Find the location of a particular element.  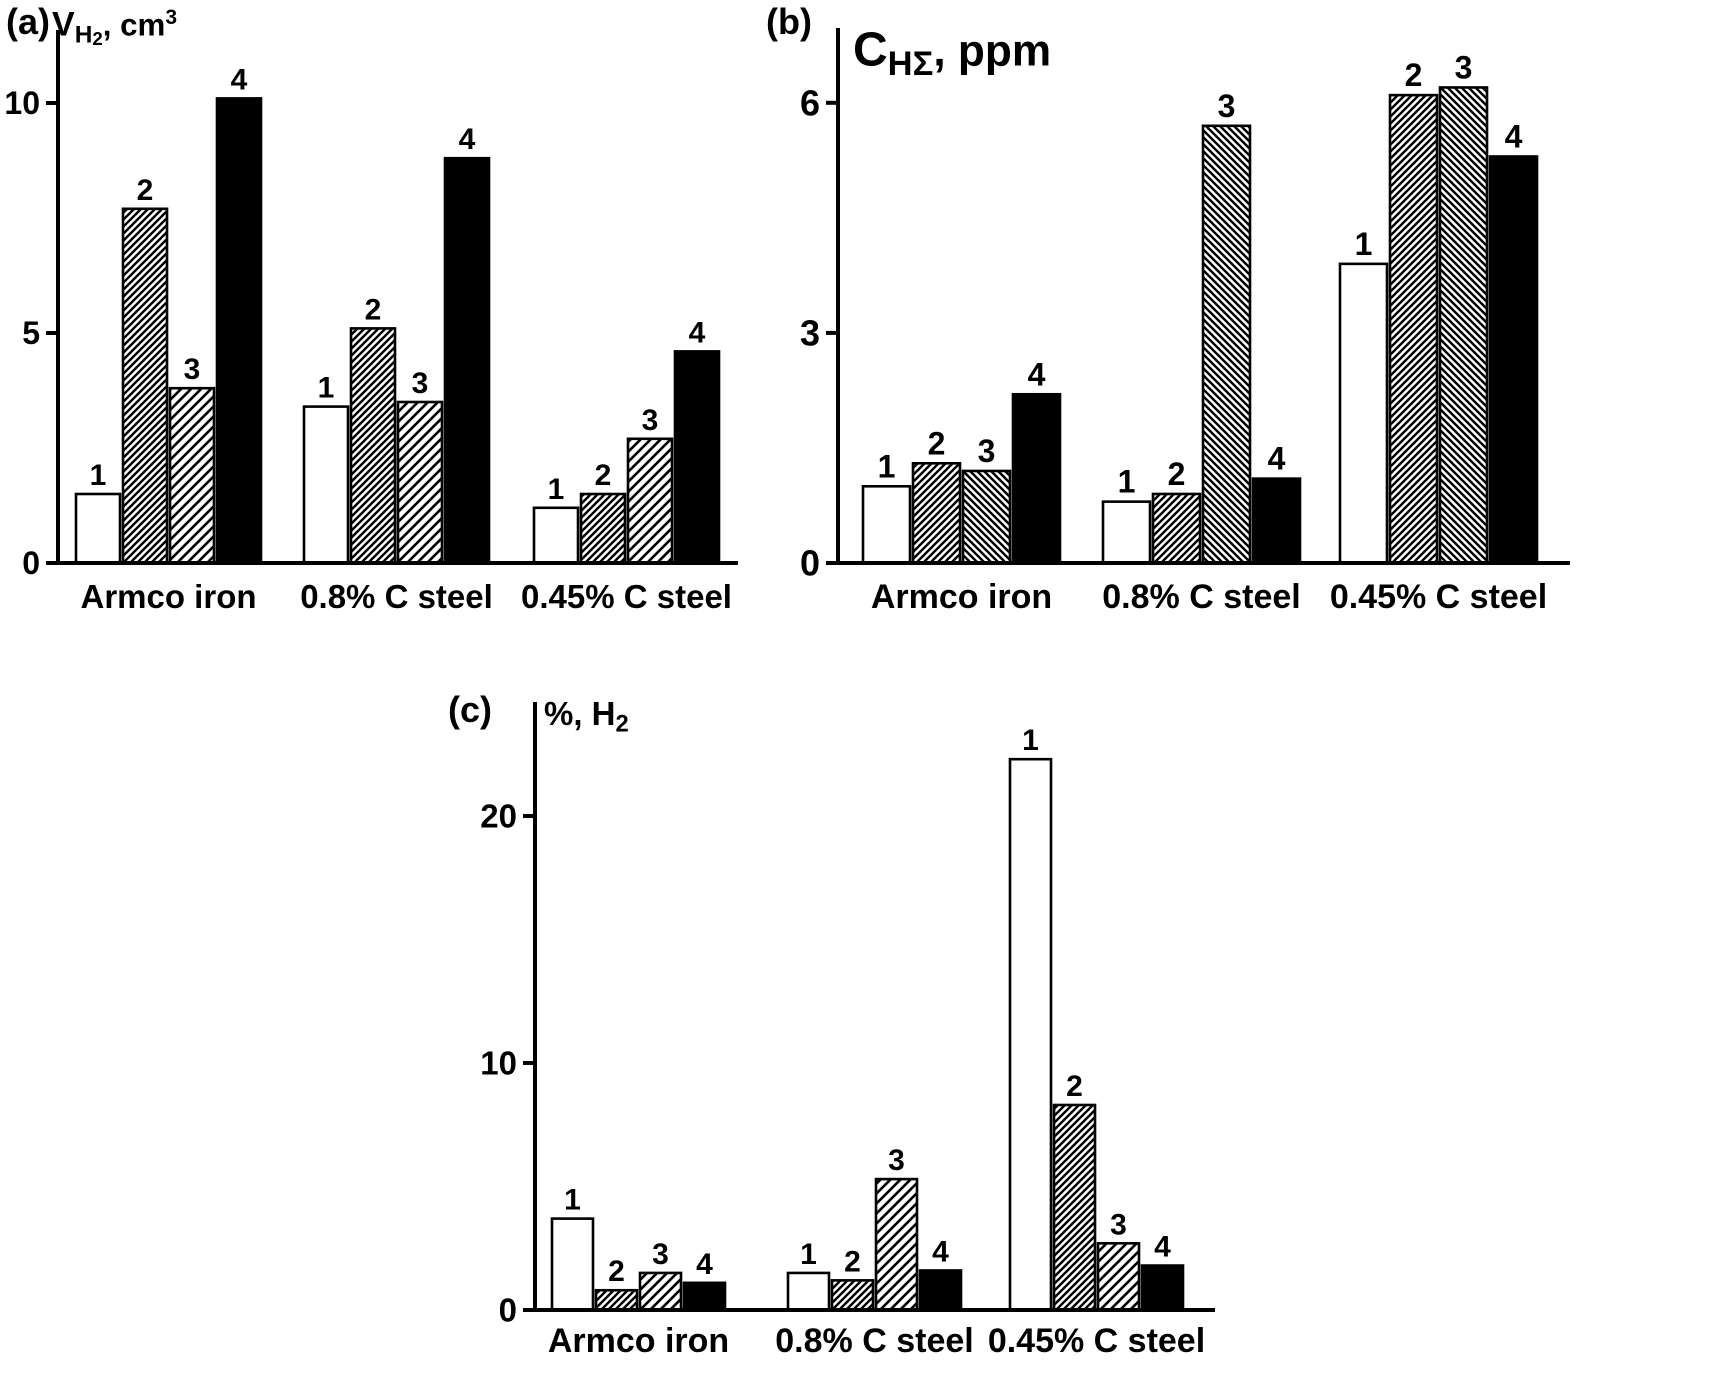

ylabel-c-main: %, H is located at coordinates (580, 713).